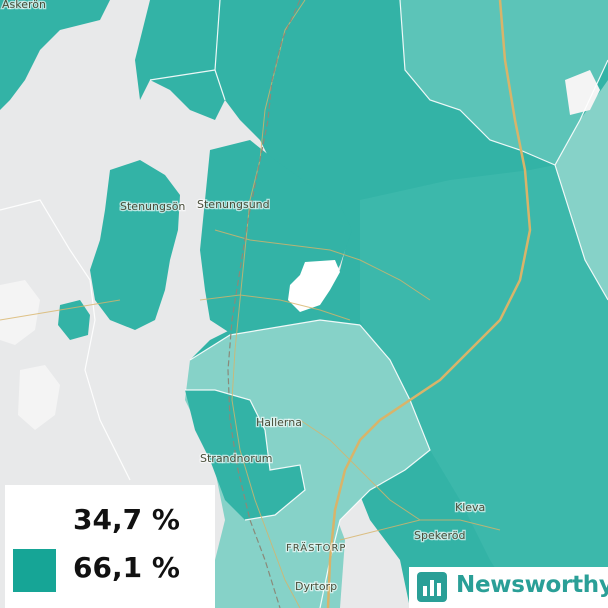  Describe the element at coordinates (126, 519) in the screenshot. I see `legend-value: 34,7 %` at that location.